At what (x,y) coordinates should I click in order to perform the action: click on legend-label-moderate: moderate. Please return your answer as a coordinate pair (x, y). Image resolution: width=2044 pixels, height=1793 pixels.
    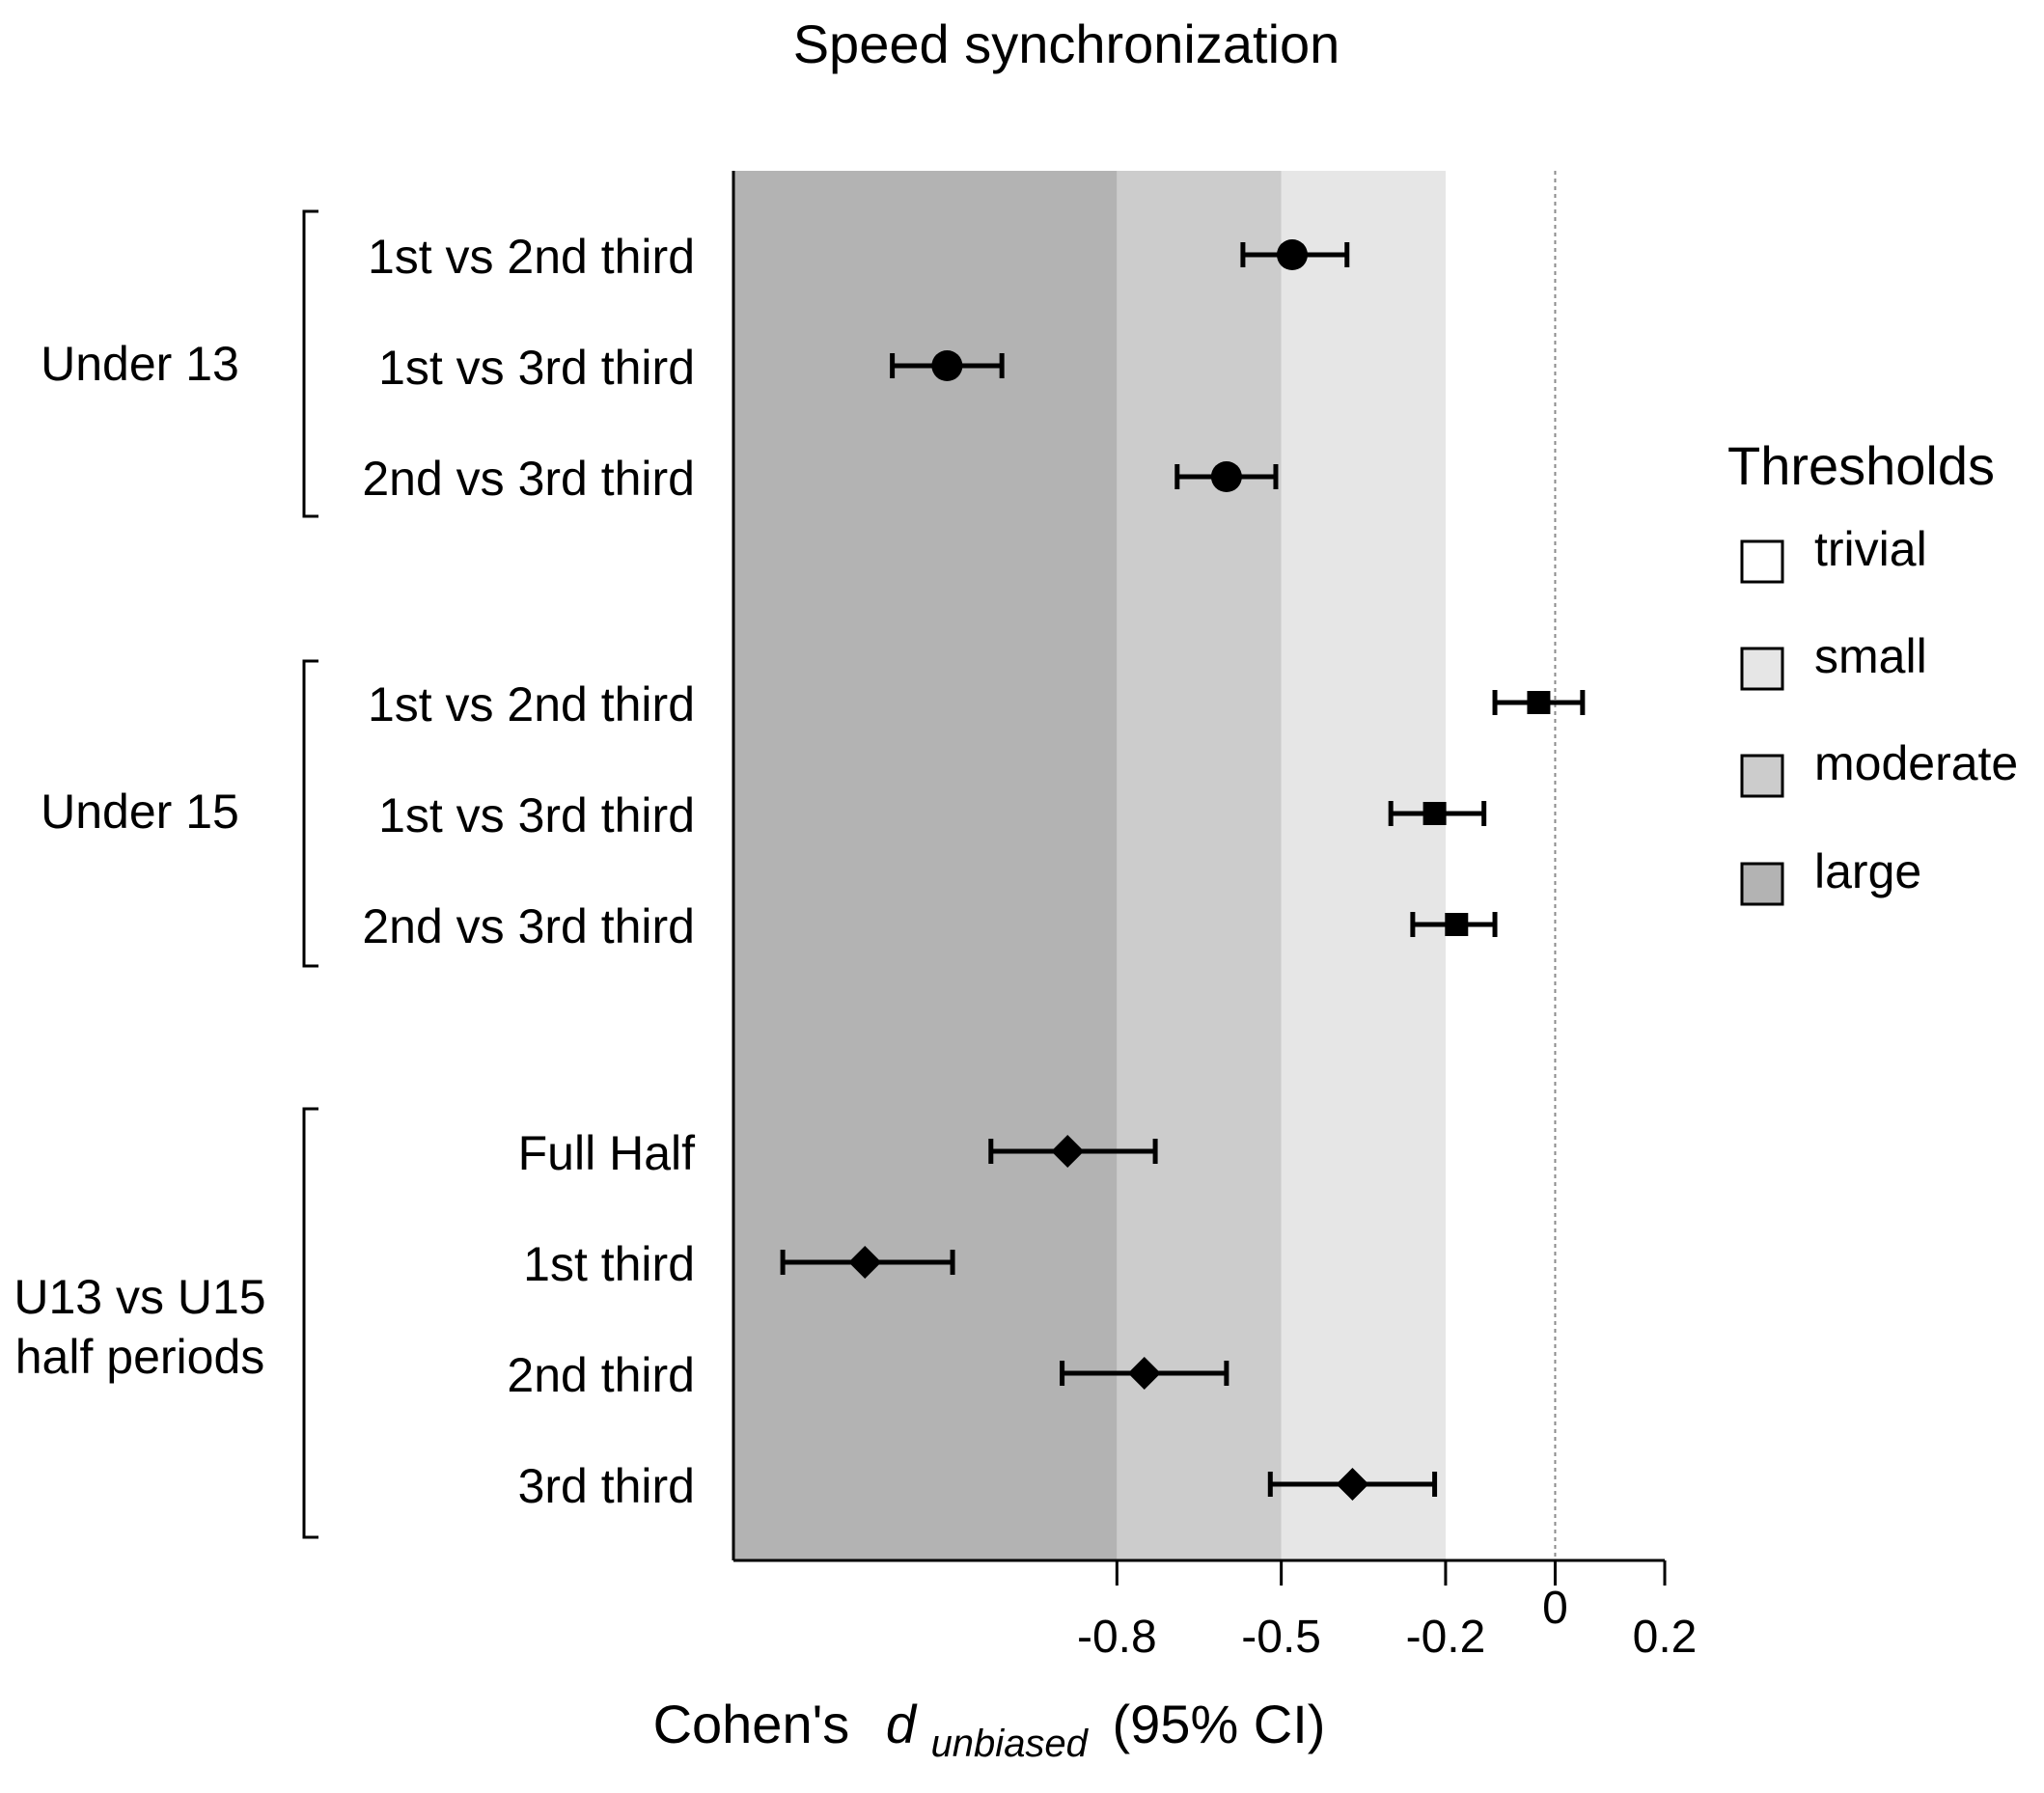
    Looking at the image, I should click on (1916, 763).